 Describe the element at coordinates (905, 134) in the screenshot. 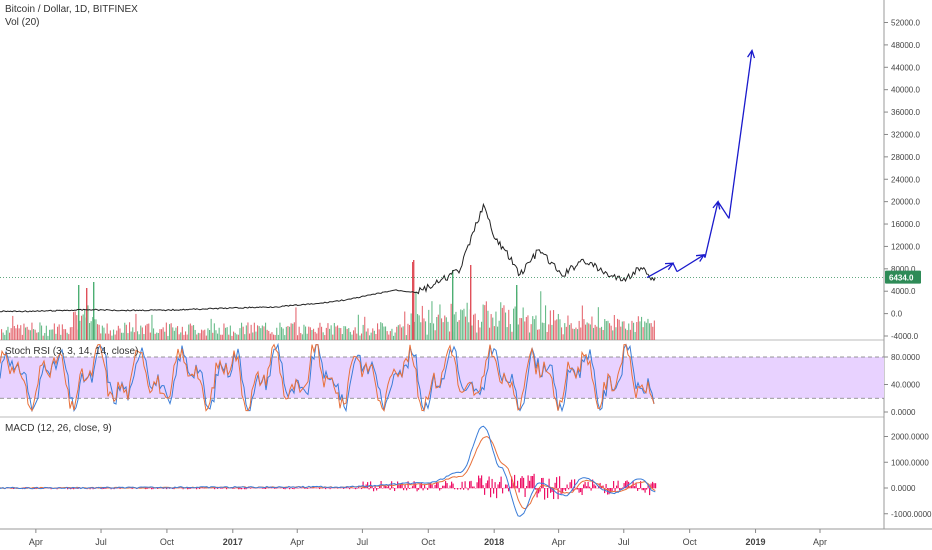

I see `y-tick-label: 32000.0` at that location.